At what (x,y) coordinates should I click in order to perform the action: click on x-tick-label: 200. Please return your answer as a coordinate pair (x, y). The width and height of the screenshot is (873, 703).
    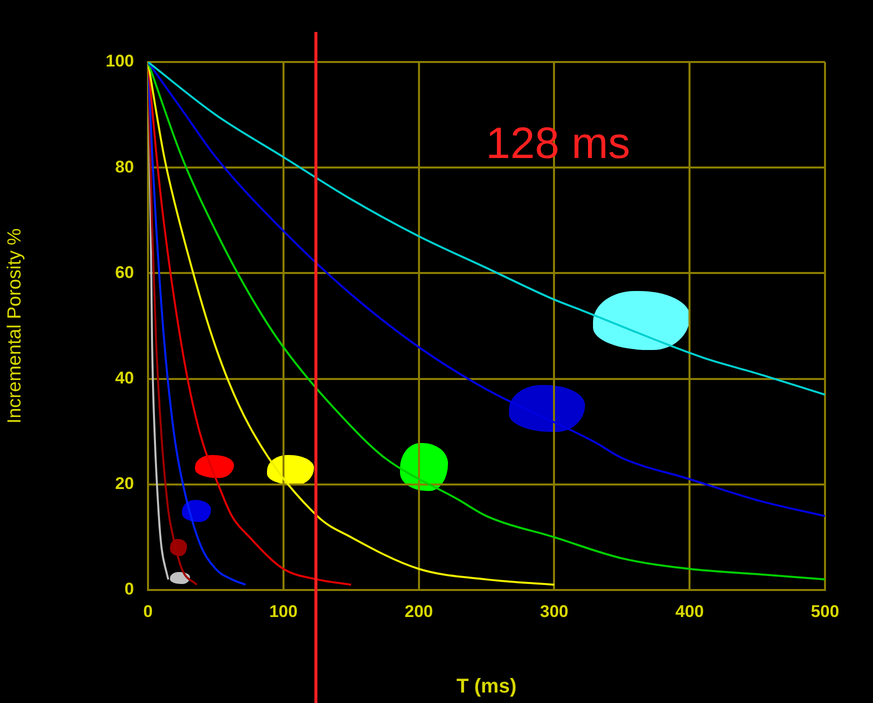
    Looking at the image, I should click on (418, 611).